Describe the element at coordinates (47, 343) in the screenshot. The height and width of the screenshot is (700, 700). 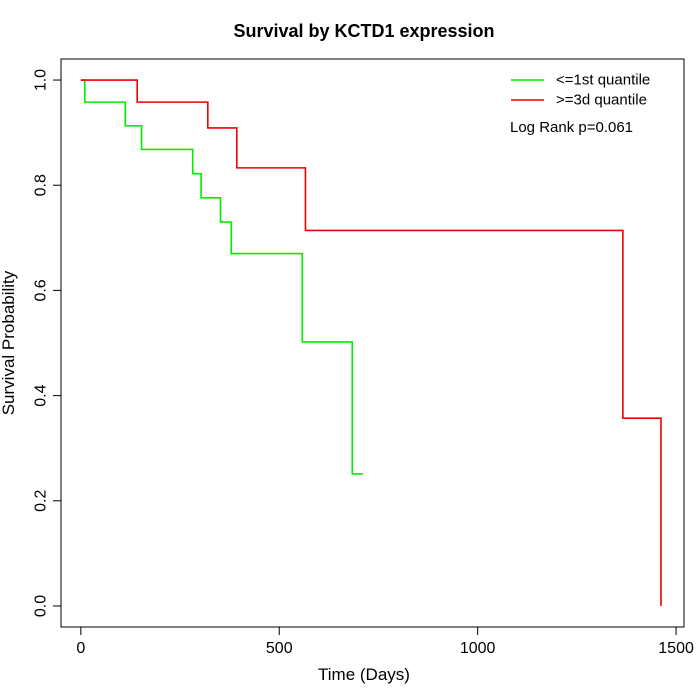
I see `y-axis: 0.0 0.2 0.4 0.6 0.8 1.0` at that location.